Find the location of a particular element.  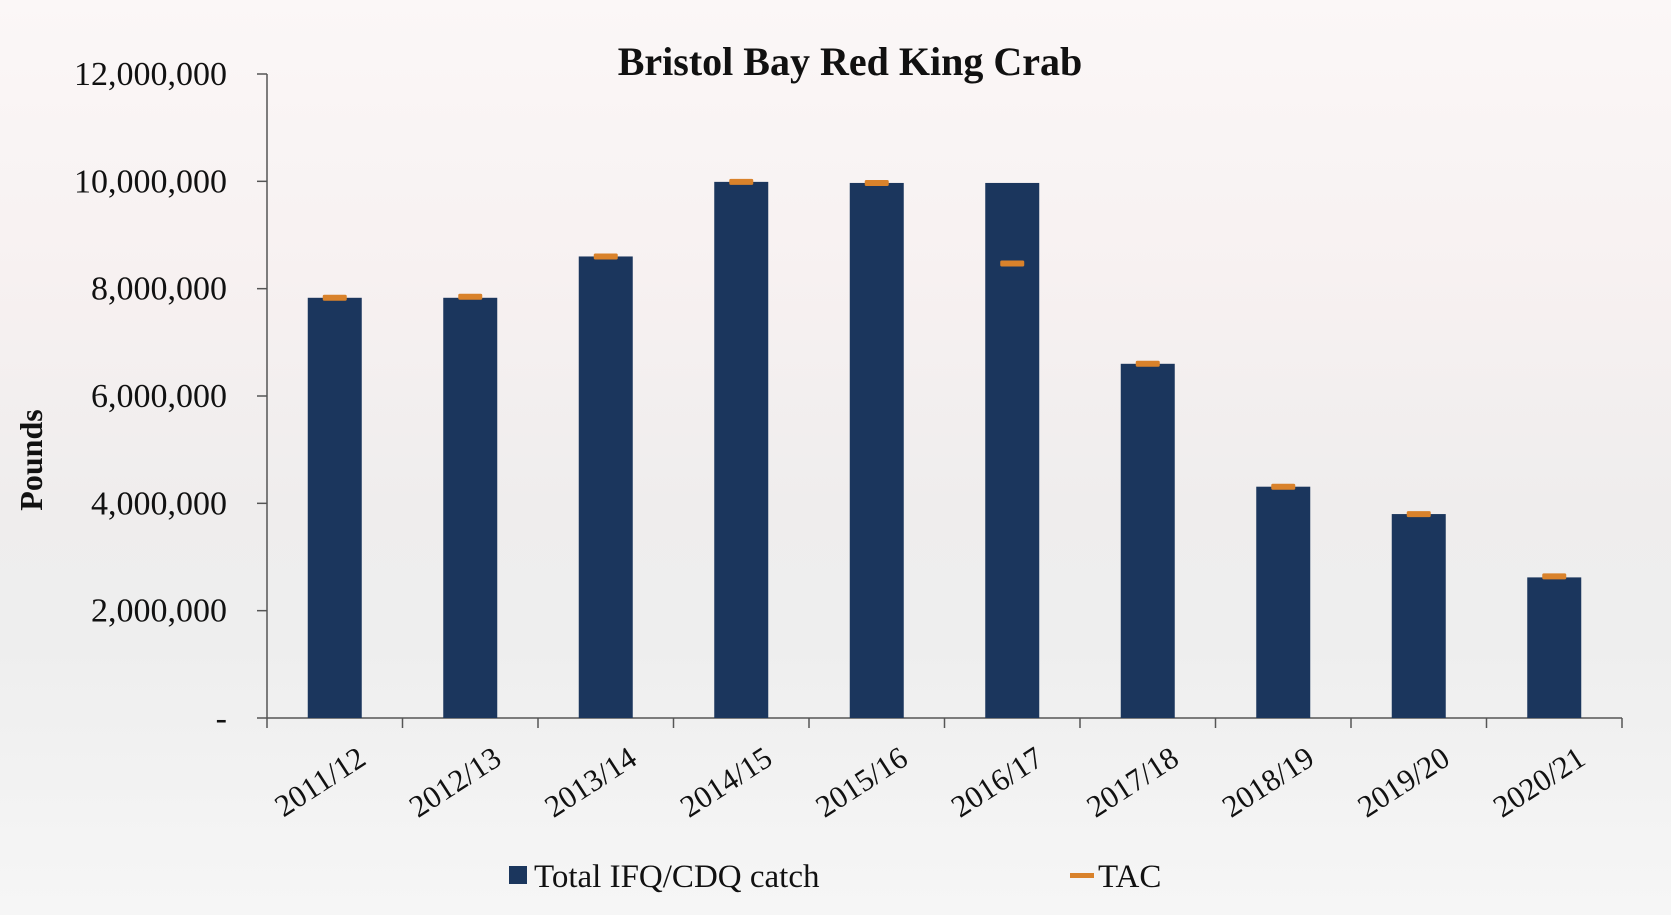

x-tick-label: 2017/18 is located at coordinates (1132, 782).